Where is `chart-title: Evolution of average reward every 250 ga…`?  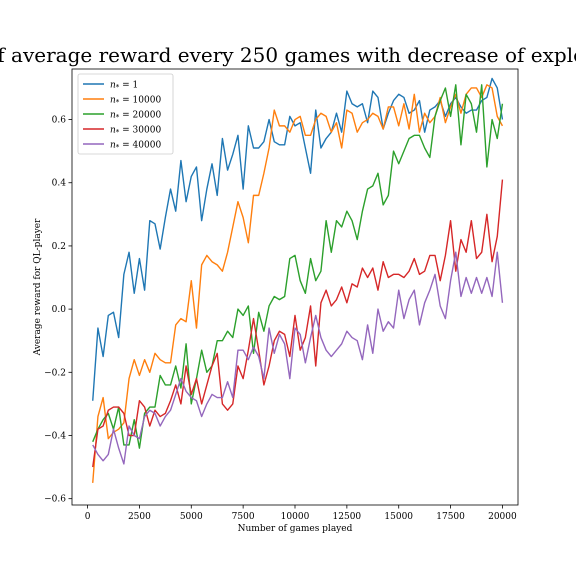
chart-title: Evolution of average reward every 250 ga… is located at coordinates (288, 55).